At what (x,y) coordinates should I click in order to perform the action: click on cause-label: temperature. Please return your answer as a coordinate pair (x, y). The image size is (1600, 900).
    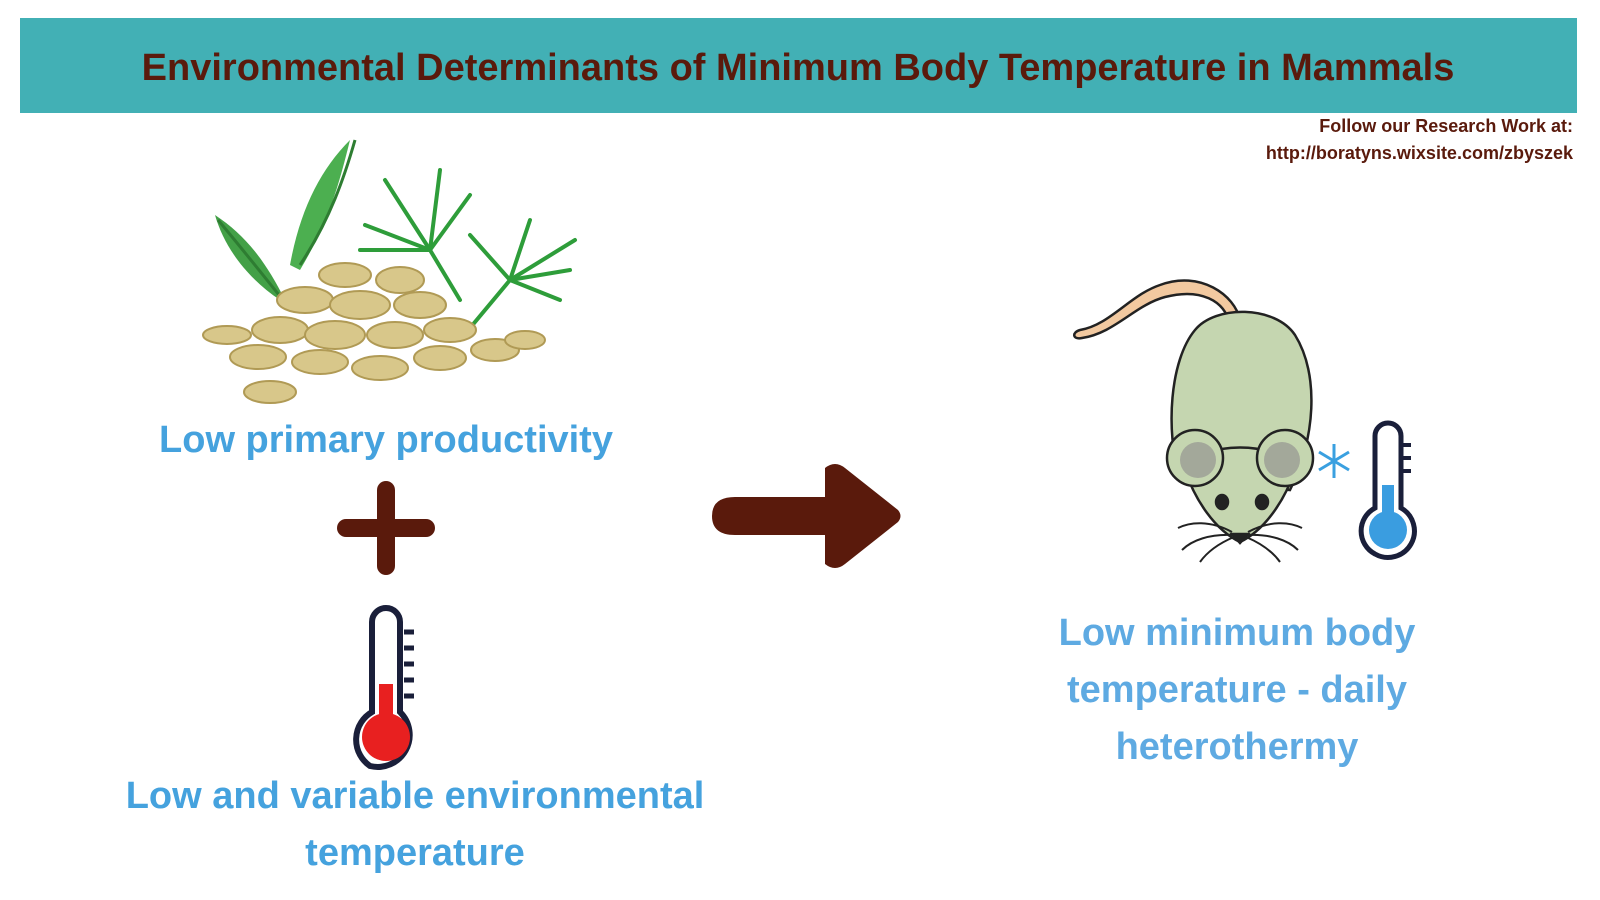
    Looking at the image, I should click on (415, 853).